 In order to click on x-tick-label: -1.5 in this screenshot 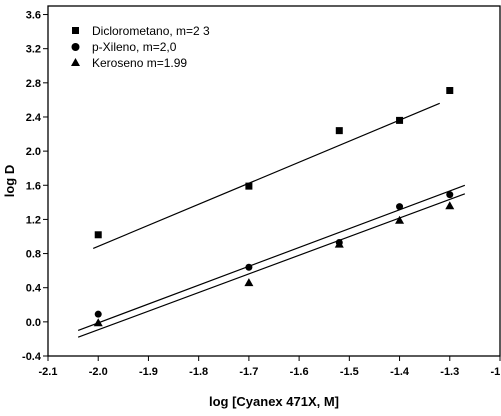, I will do `click(349, 372)`.